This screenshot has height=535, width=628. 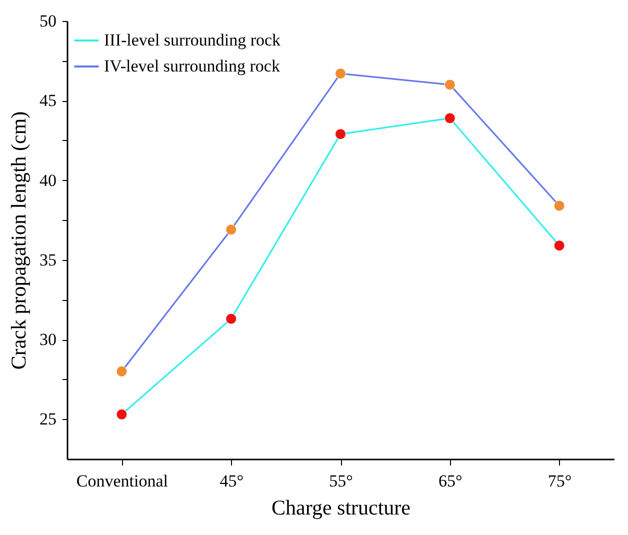 What do you see at coordinates (341, 481) in the screenshot?
I see `x-tick-label: 55°` at bounding box center [341, 481].